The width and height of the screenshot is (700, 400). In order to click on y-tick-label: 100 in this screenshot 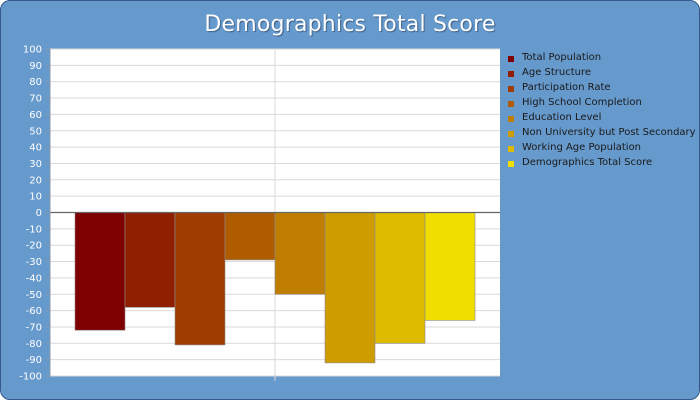, I will do `click(32, 50)`.